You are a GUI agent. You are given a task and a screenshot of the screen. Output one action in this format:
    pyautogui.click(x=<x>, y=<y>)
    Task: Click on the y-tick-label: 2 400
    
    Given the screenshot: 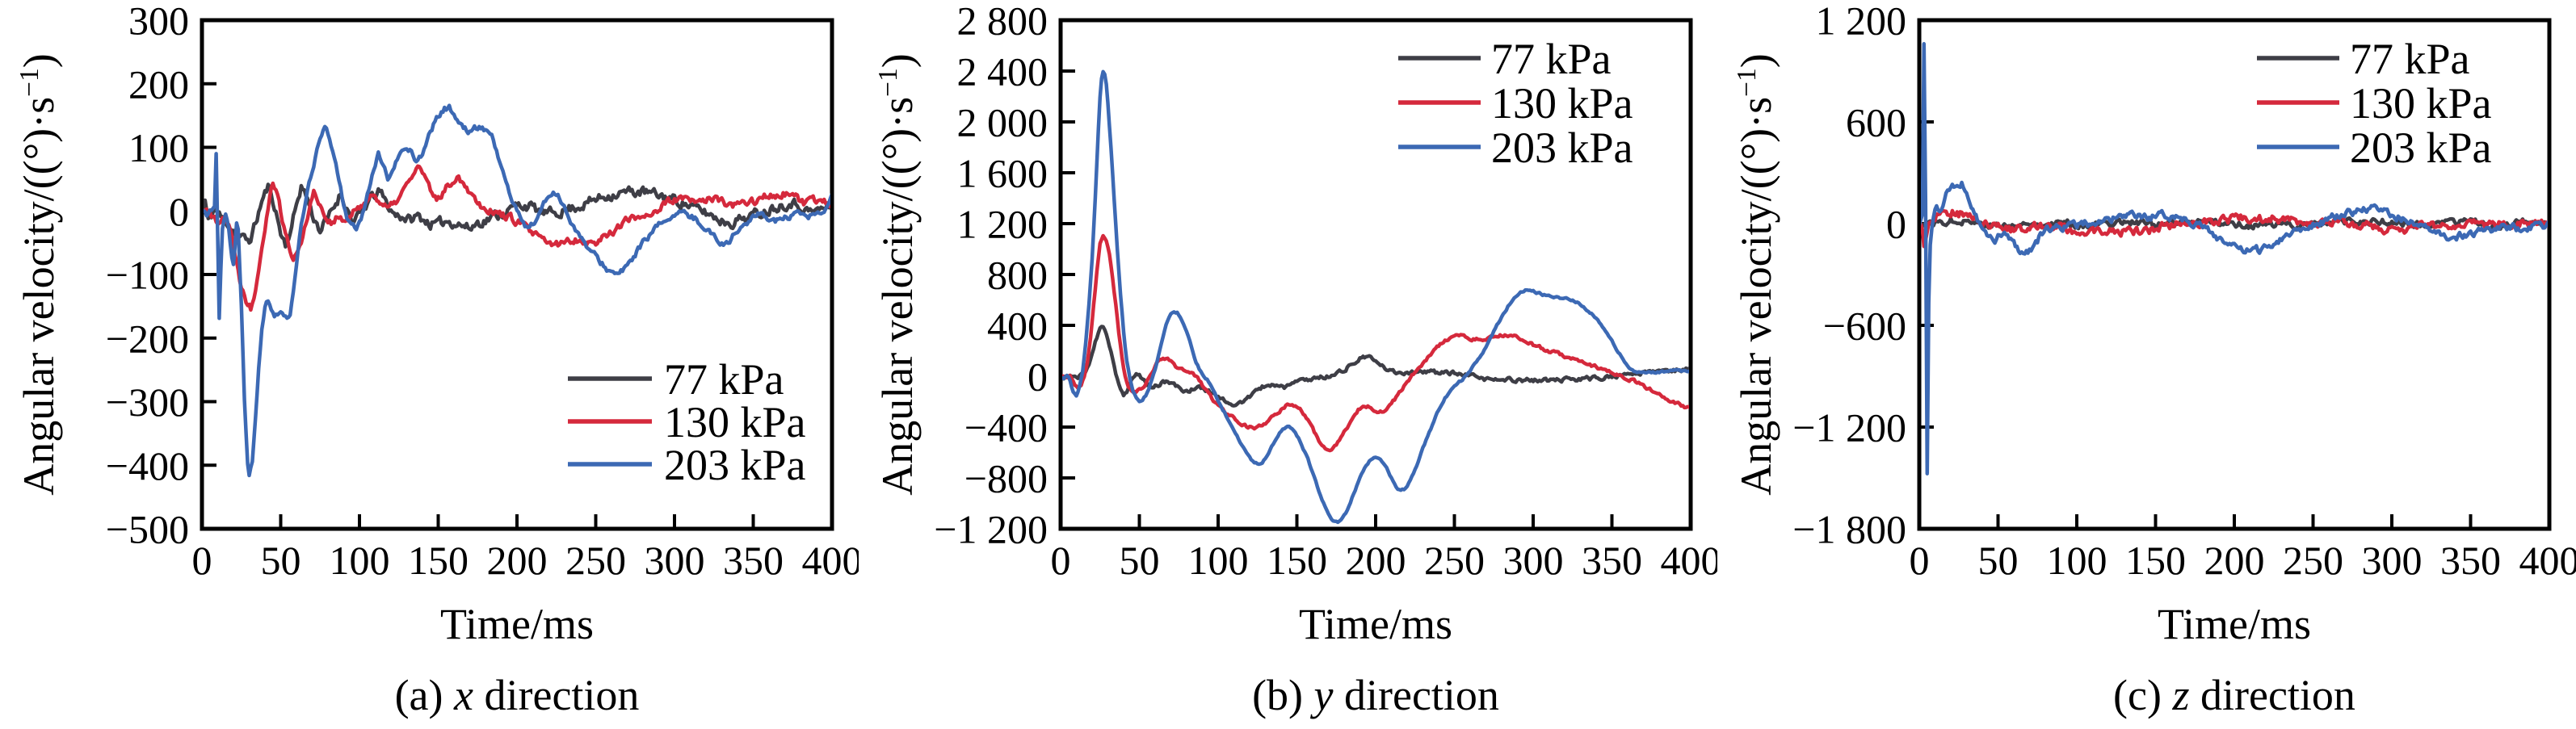 What is the action you would take?
    pyautogui.click(x=1002, y=71)
    